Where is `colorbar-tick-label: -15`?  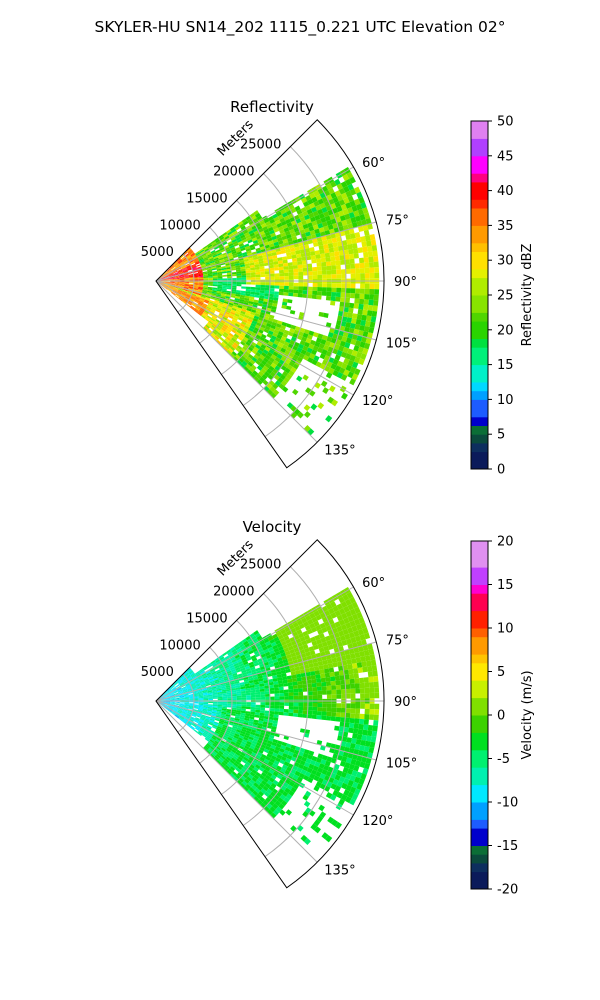 colorbar-tick-label: -15 is located at coordinates (507, 846).